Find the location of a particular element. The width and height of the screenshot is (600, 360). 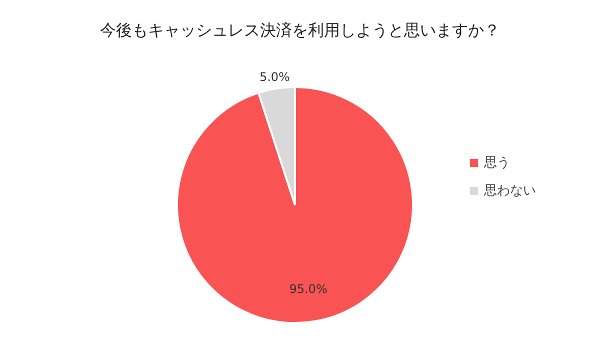

legend-label: 思う is located at coordinates (496, 163).